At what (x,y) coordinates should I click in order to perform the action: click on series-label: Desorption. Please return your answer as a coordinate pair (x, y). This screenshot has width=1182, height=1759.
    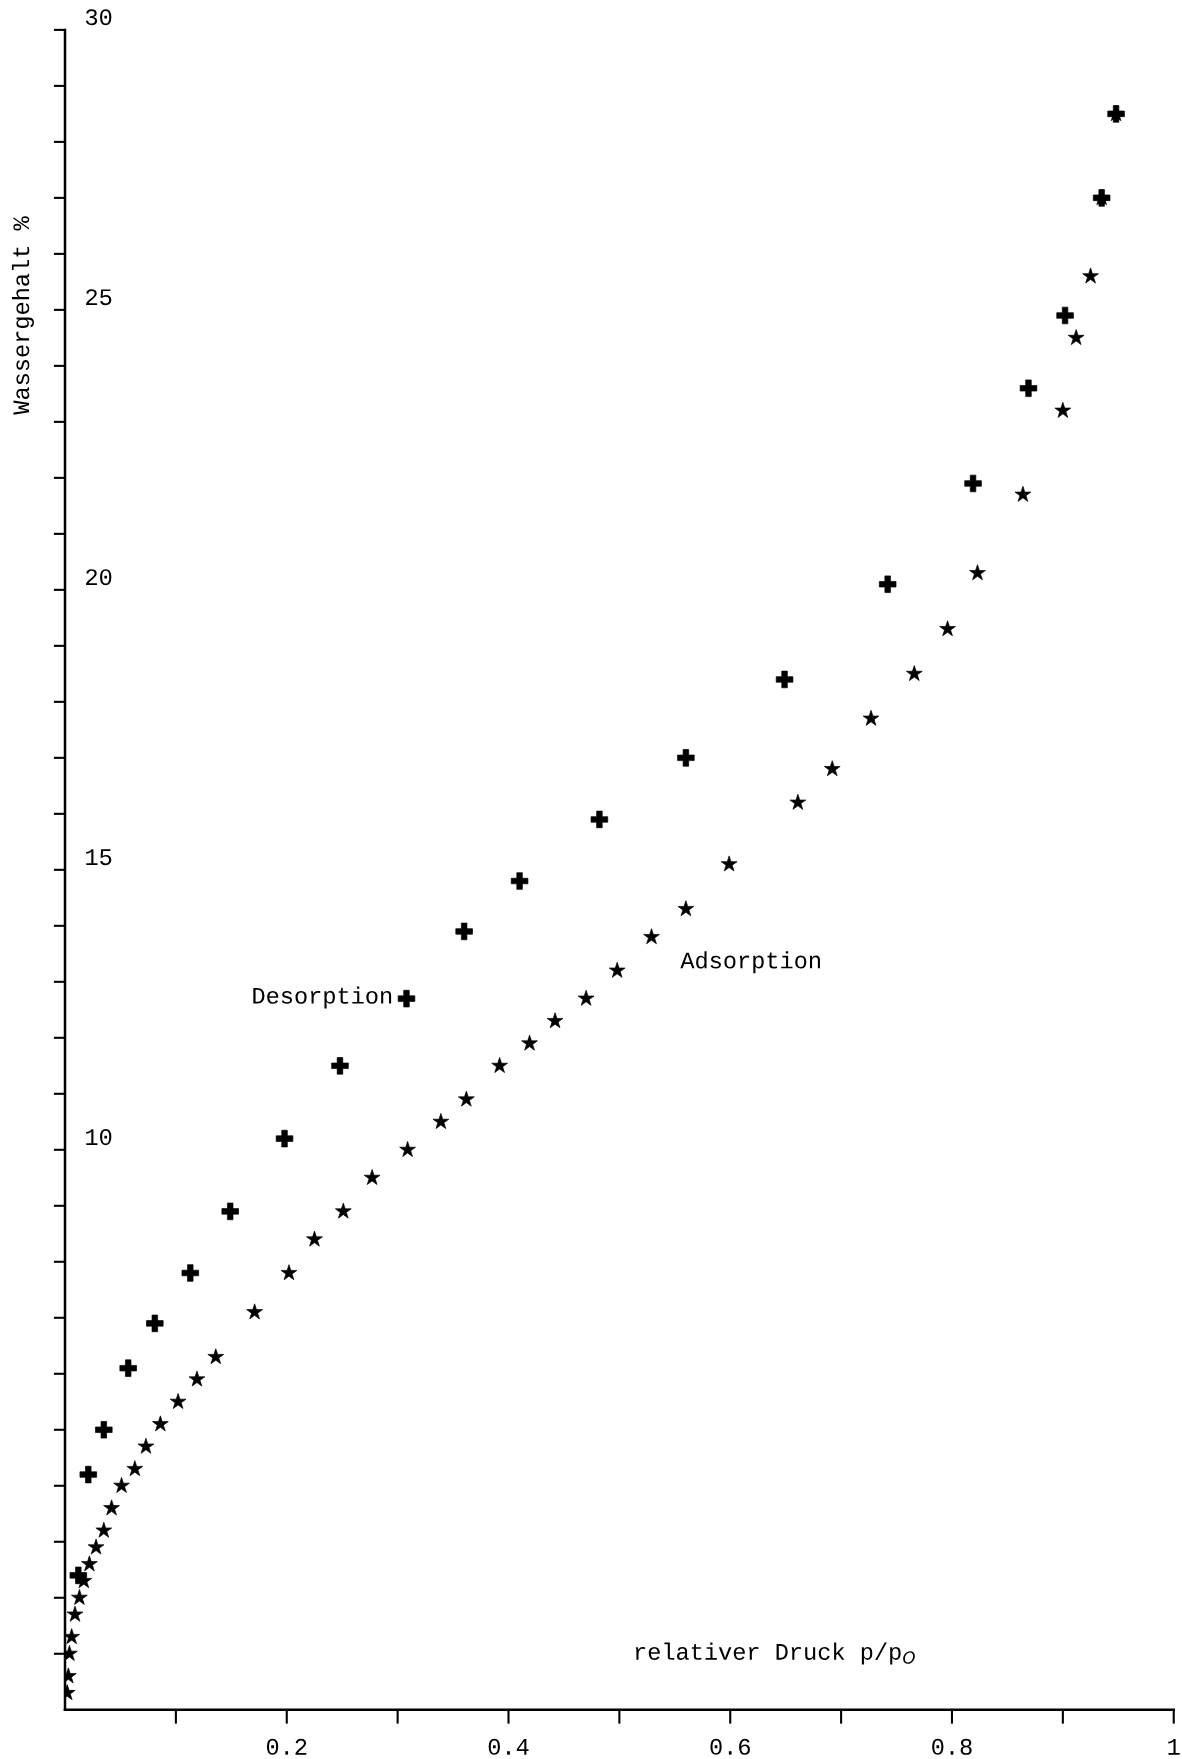
    Looking at the image, I should click on (322, 997).